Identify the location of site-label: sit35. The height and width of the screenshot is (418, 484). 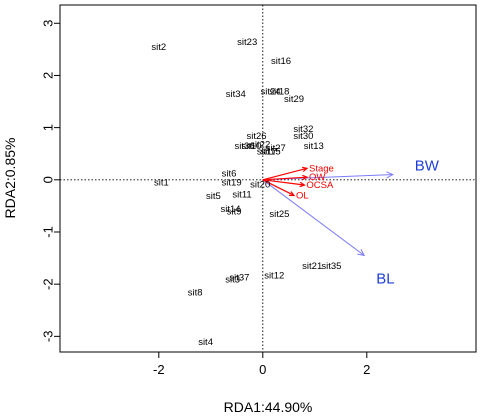
(331, 266).